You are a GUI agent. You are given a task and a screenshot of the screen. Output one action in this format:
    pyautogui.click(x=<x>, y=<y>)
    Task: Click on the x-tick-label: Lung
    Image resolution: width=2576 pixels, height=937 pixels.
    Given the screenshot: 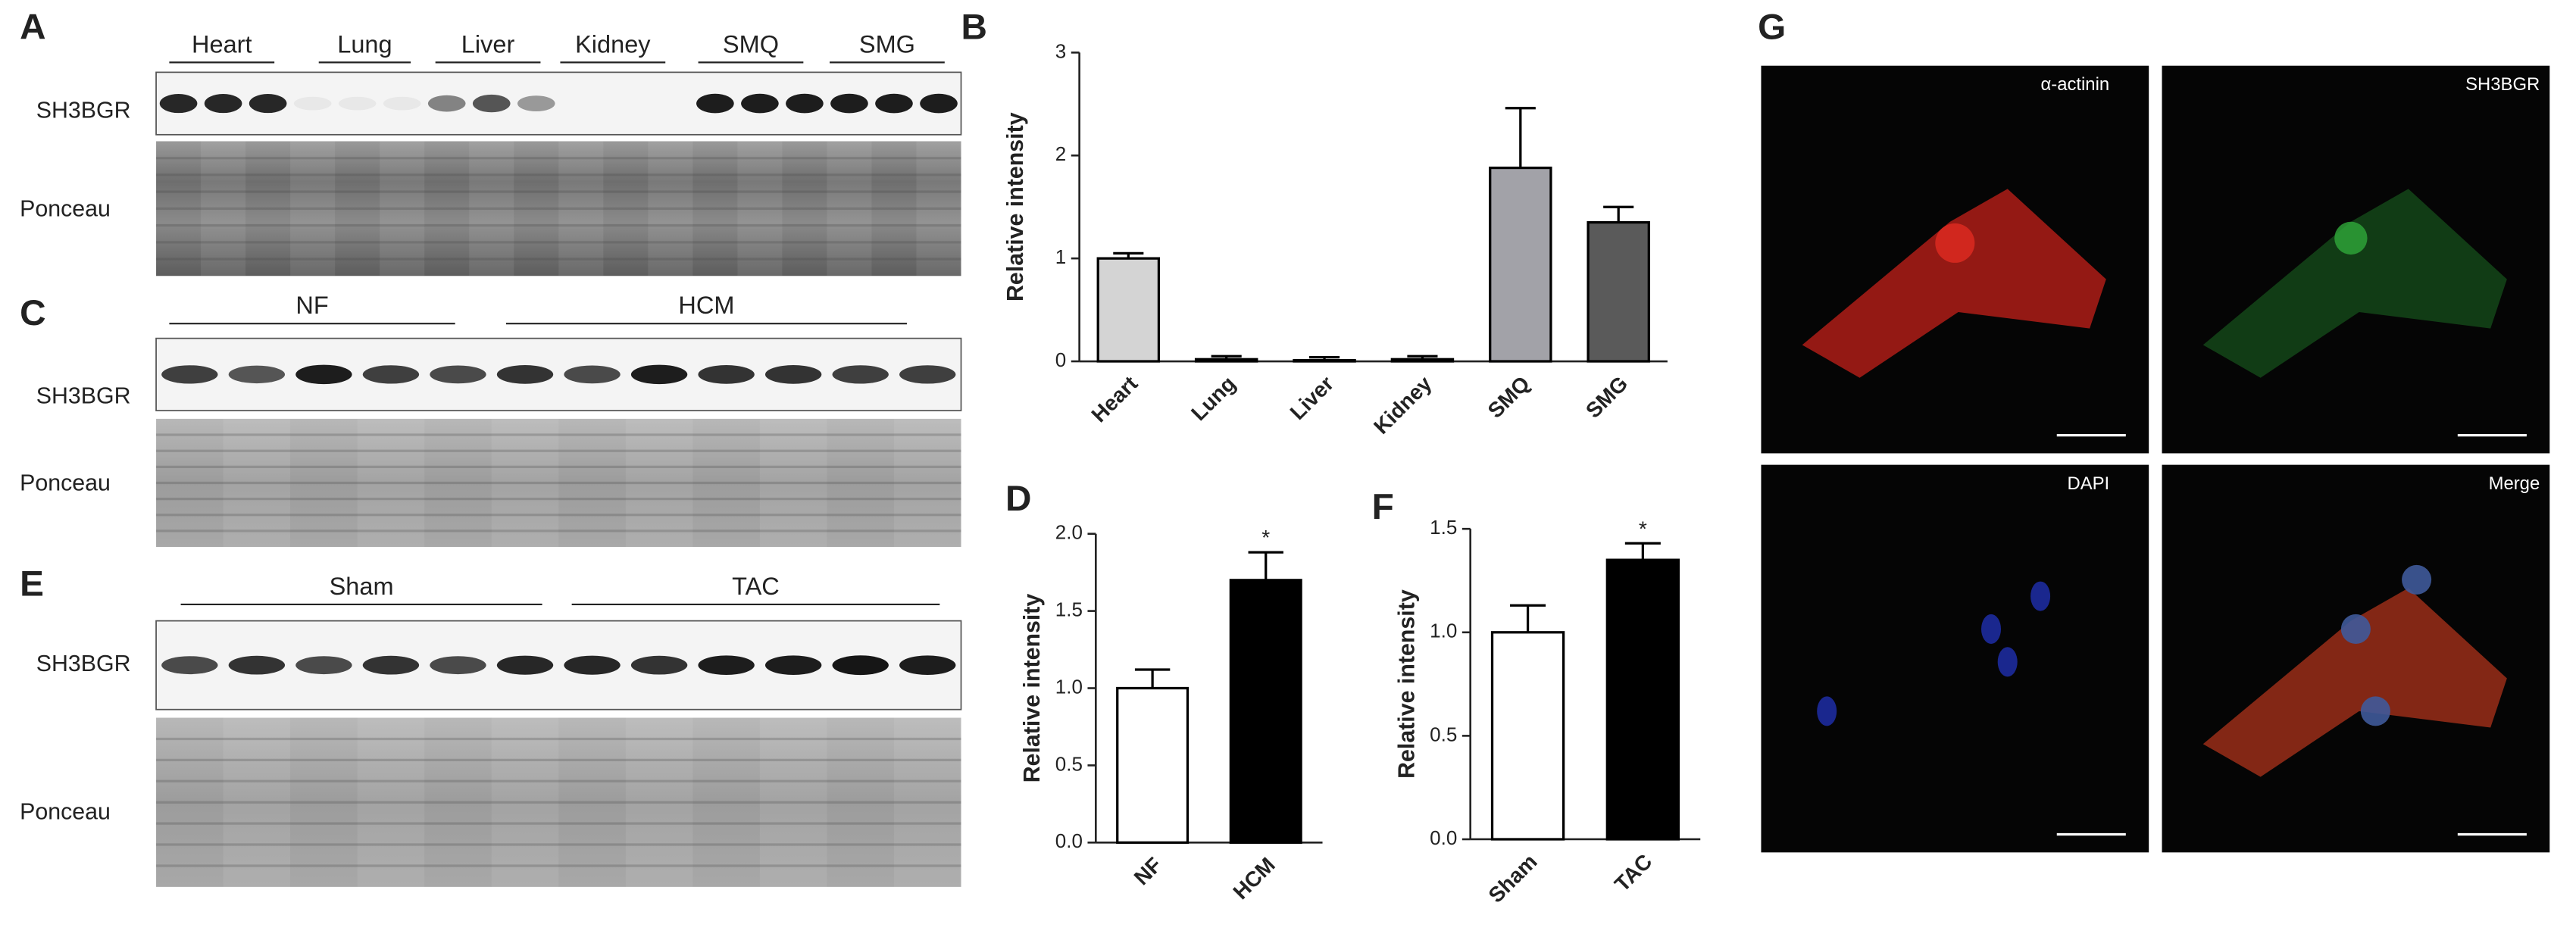 What is the action you would take?
    pyautogui.click(x=1213, y=398)
    